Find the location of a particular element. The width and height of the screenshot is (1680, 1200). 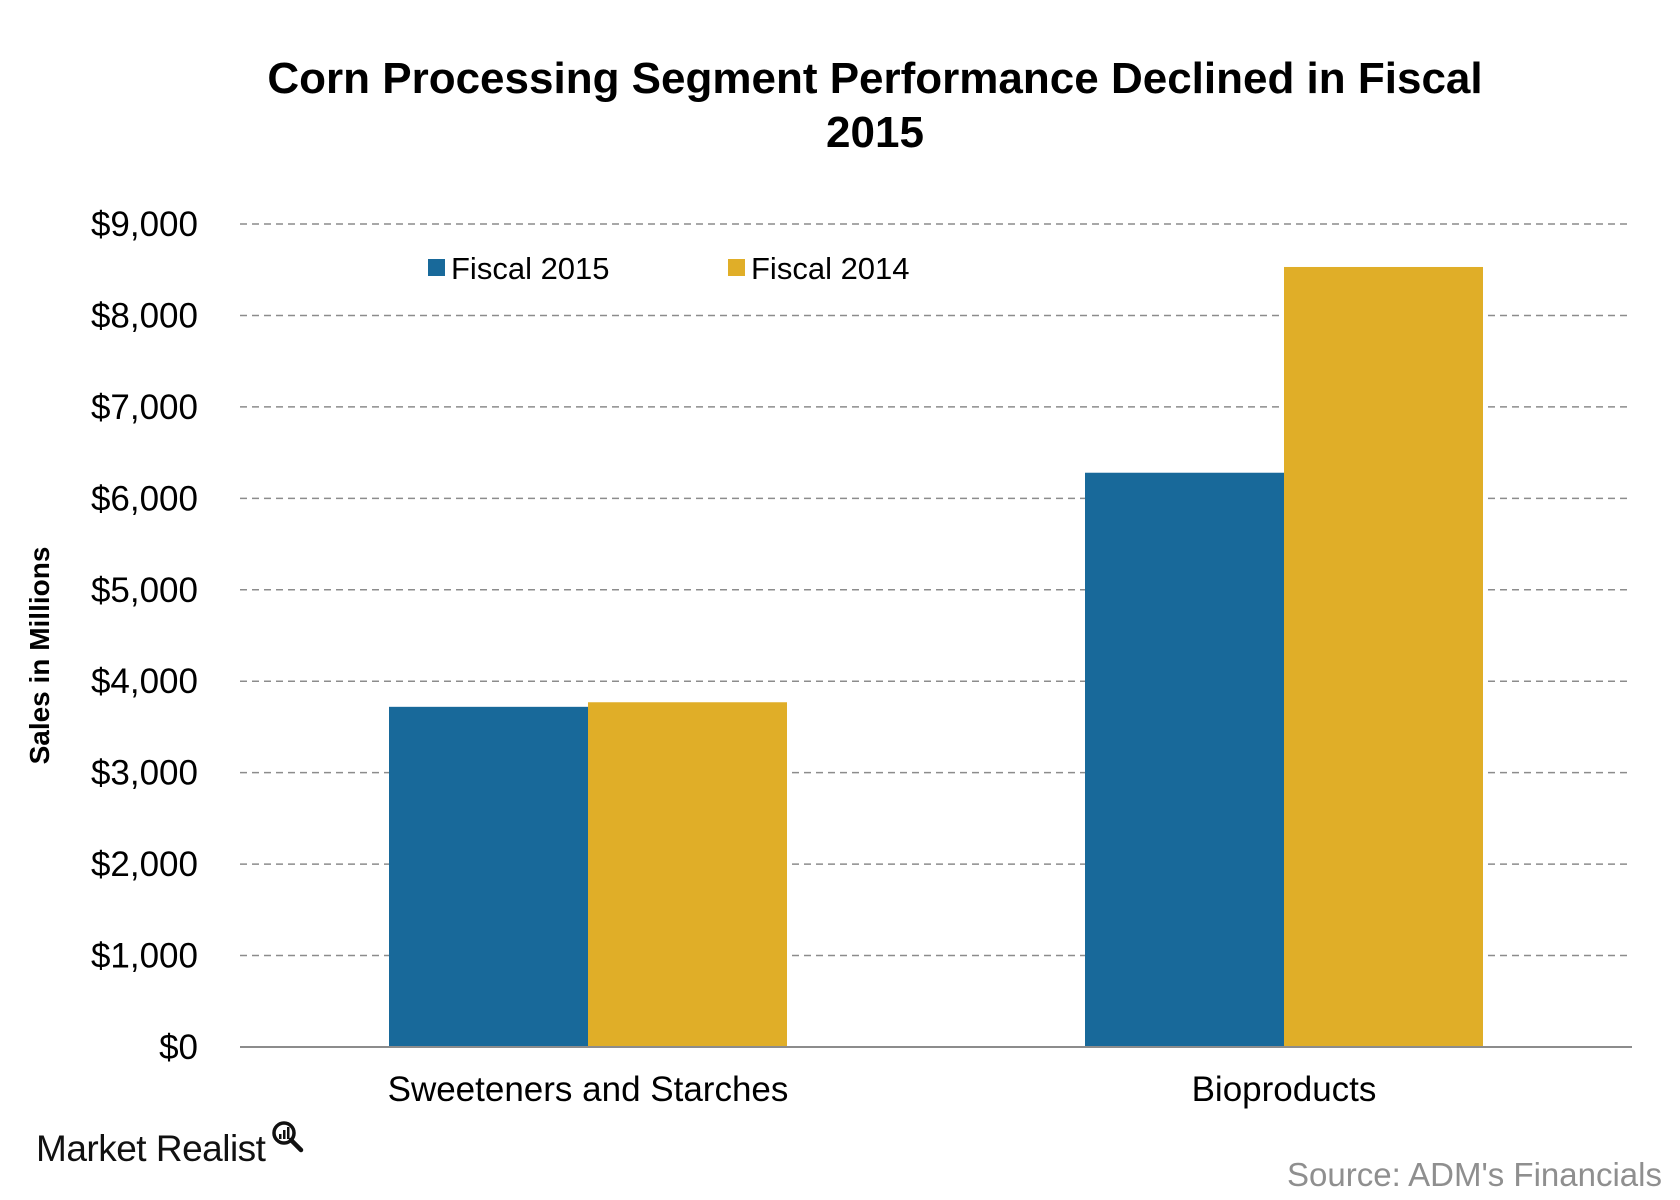

y-tick-label: $5,000 is located at coordinates (144, 590).